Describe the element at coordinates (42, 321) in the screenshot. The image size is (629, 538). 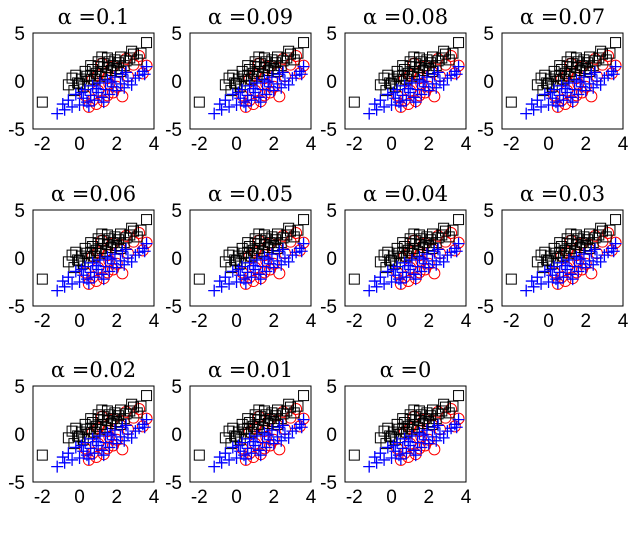
I see `x-tick-label: -2` at that location.